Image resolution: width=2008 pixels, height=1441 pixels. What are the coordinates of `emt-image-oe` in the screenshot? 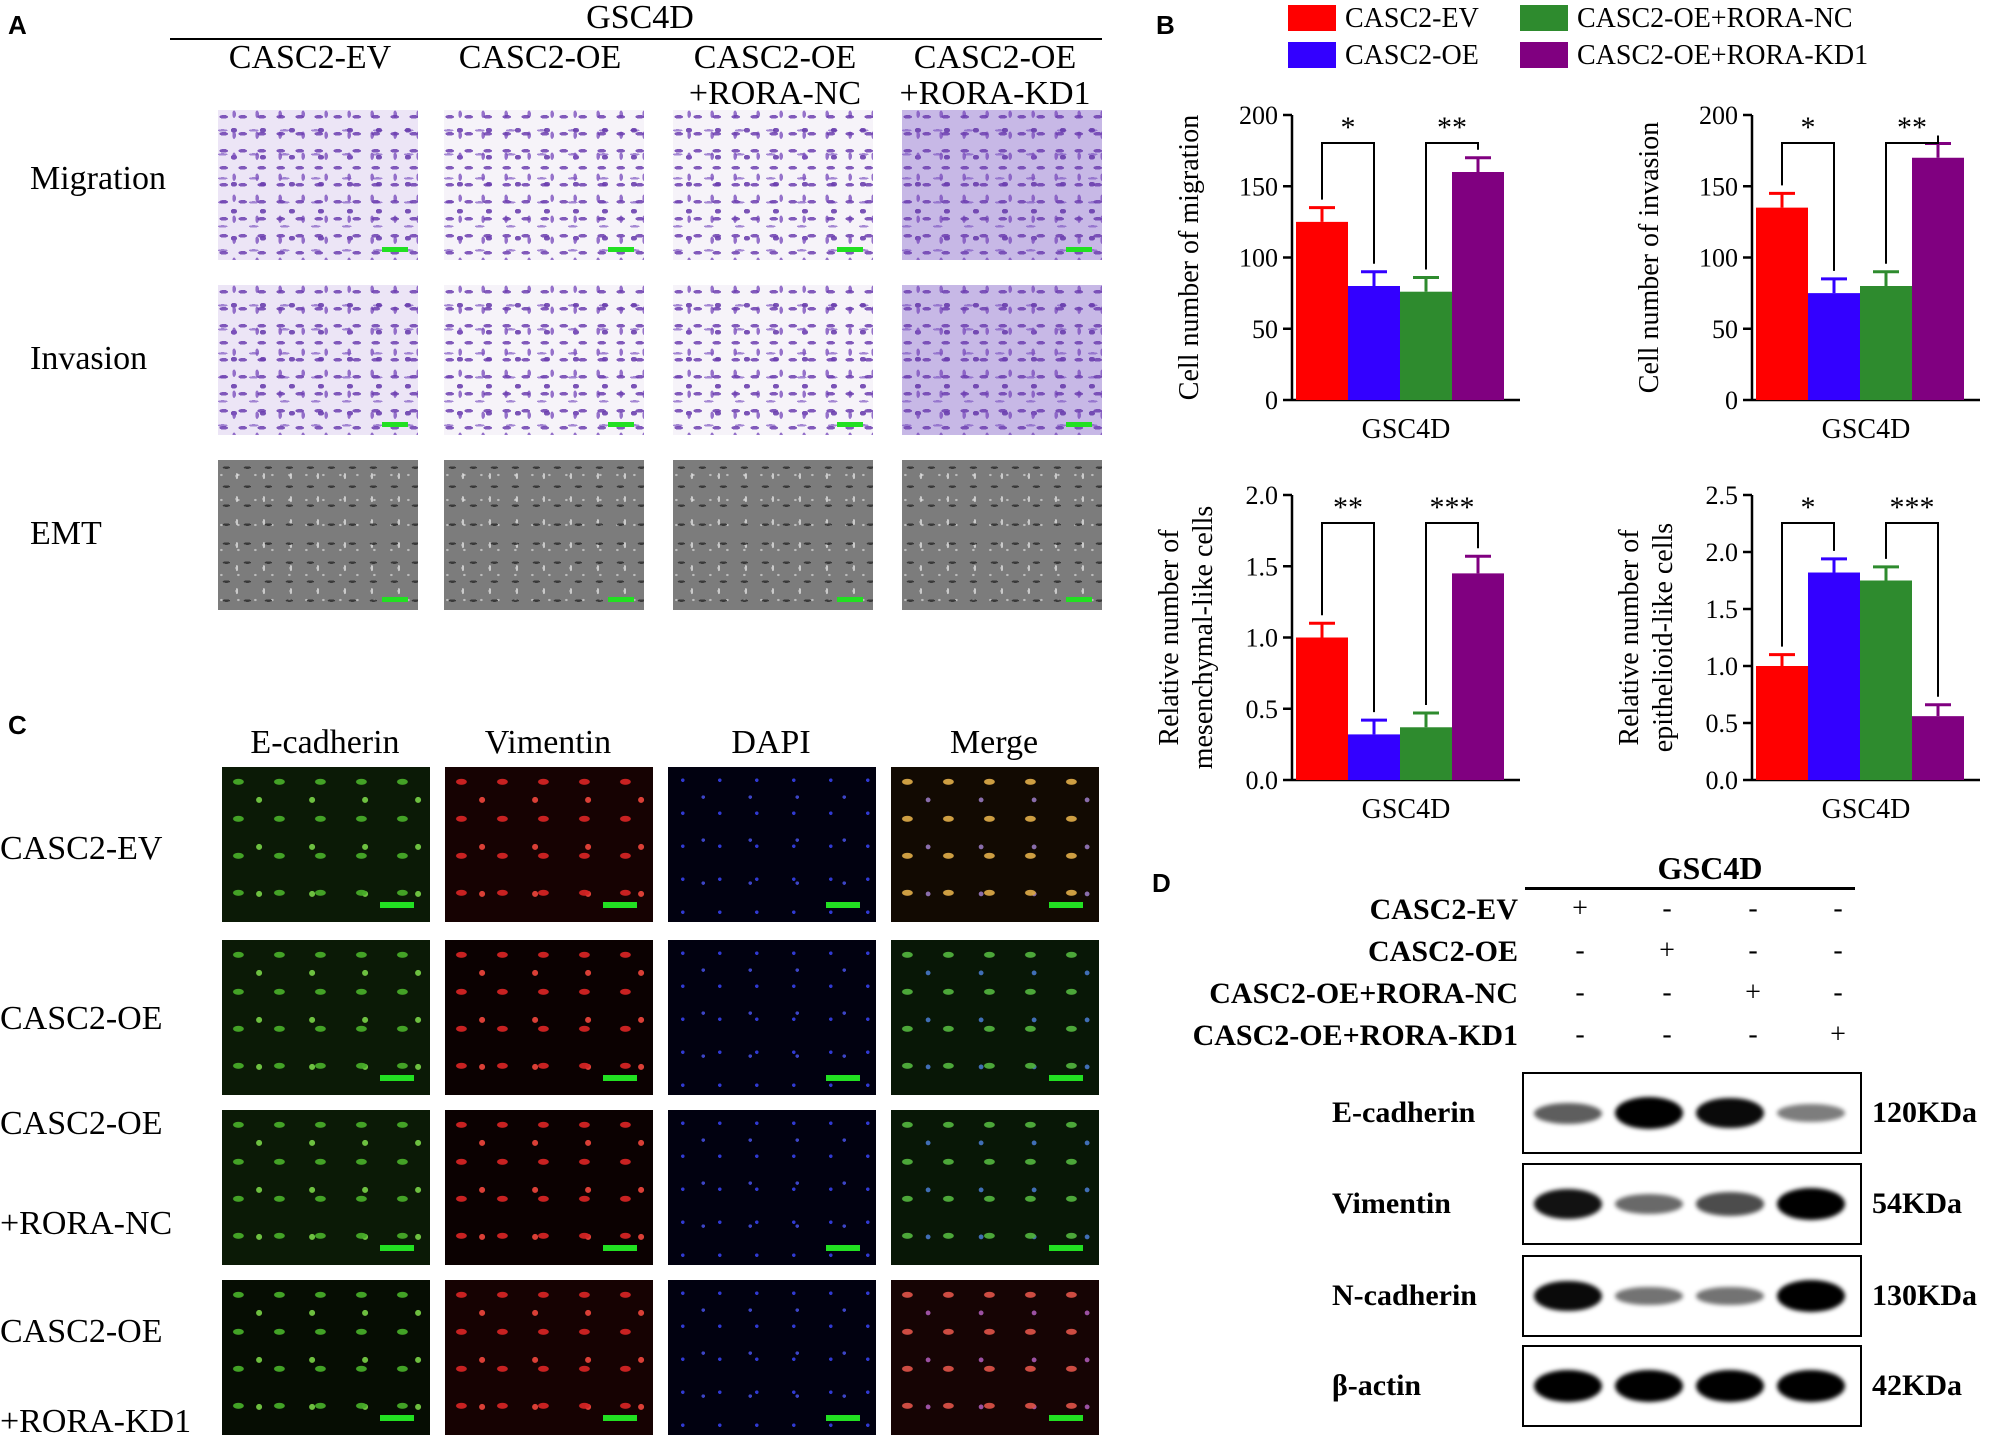 It's located at (544, 535).